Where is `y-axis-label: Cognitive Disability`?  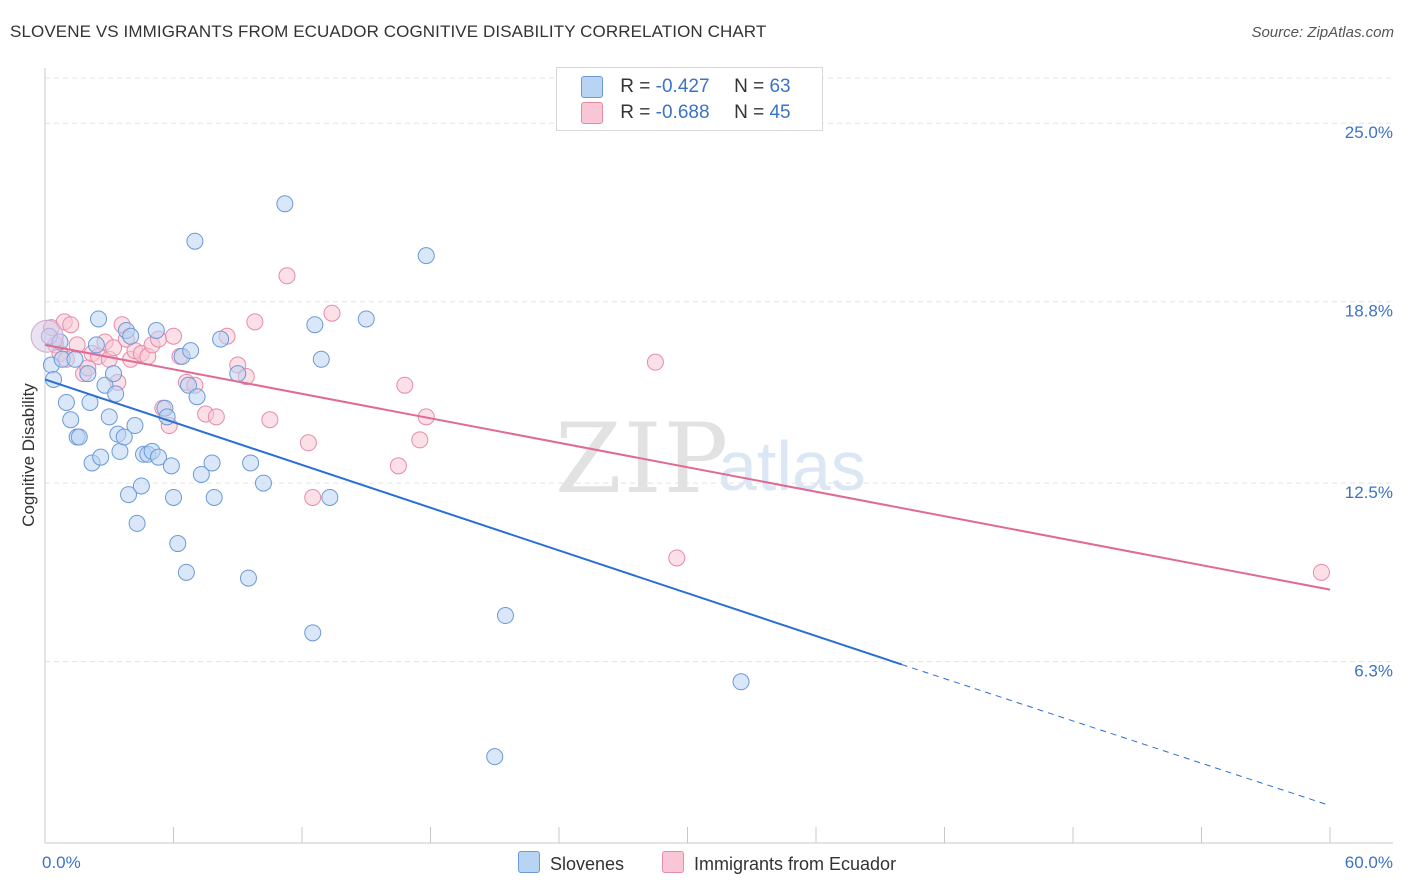
y-axis-label: Cognitive Disability is located at coordinates (28, 455).